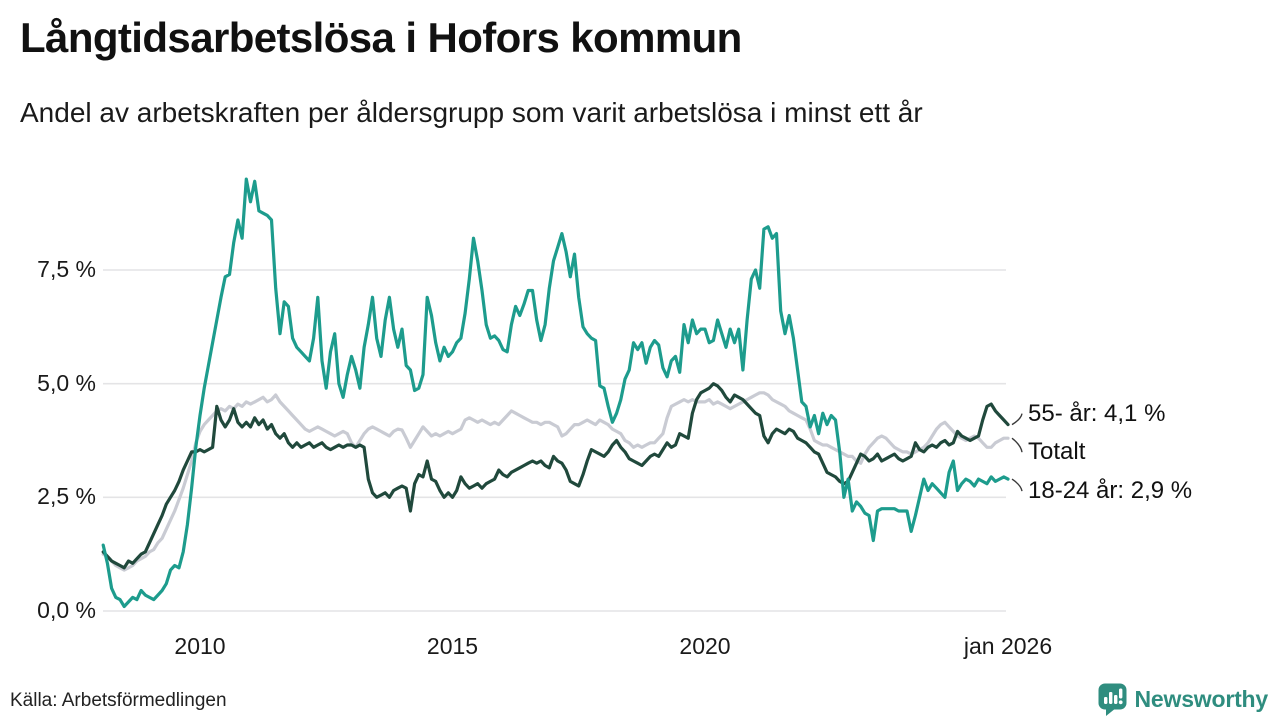  I want to click on newsworthy-bubble-chart-icon, so click(1112, 699).